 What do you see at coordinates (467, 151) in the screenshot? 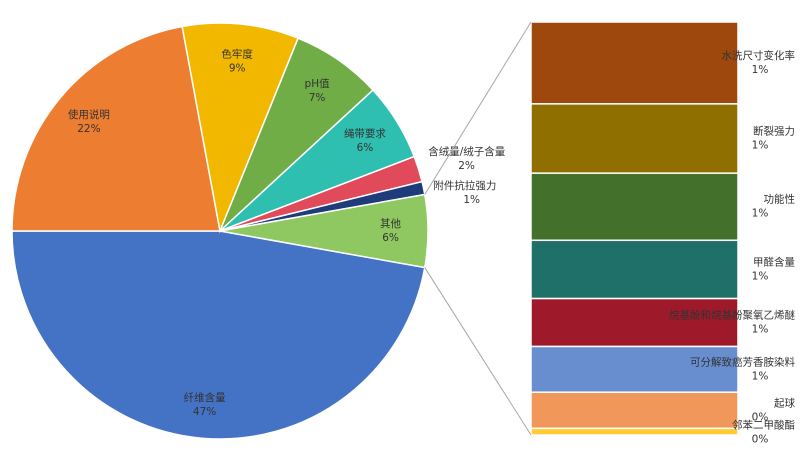
I see `pie-label: 含绒量/绒子含量` at bounding box center [467, 151].